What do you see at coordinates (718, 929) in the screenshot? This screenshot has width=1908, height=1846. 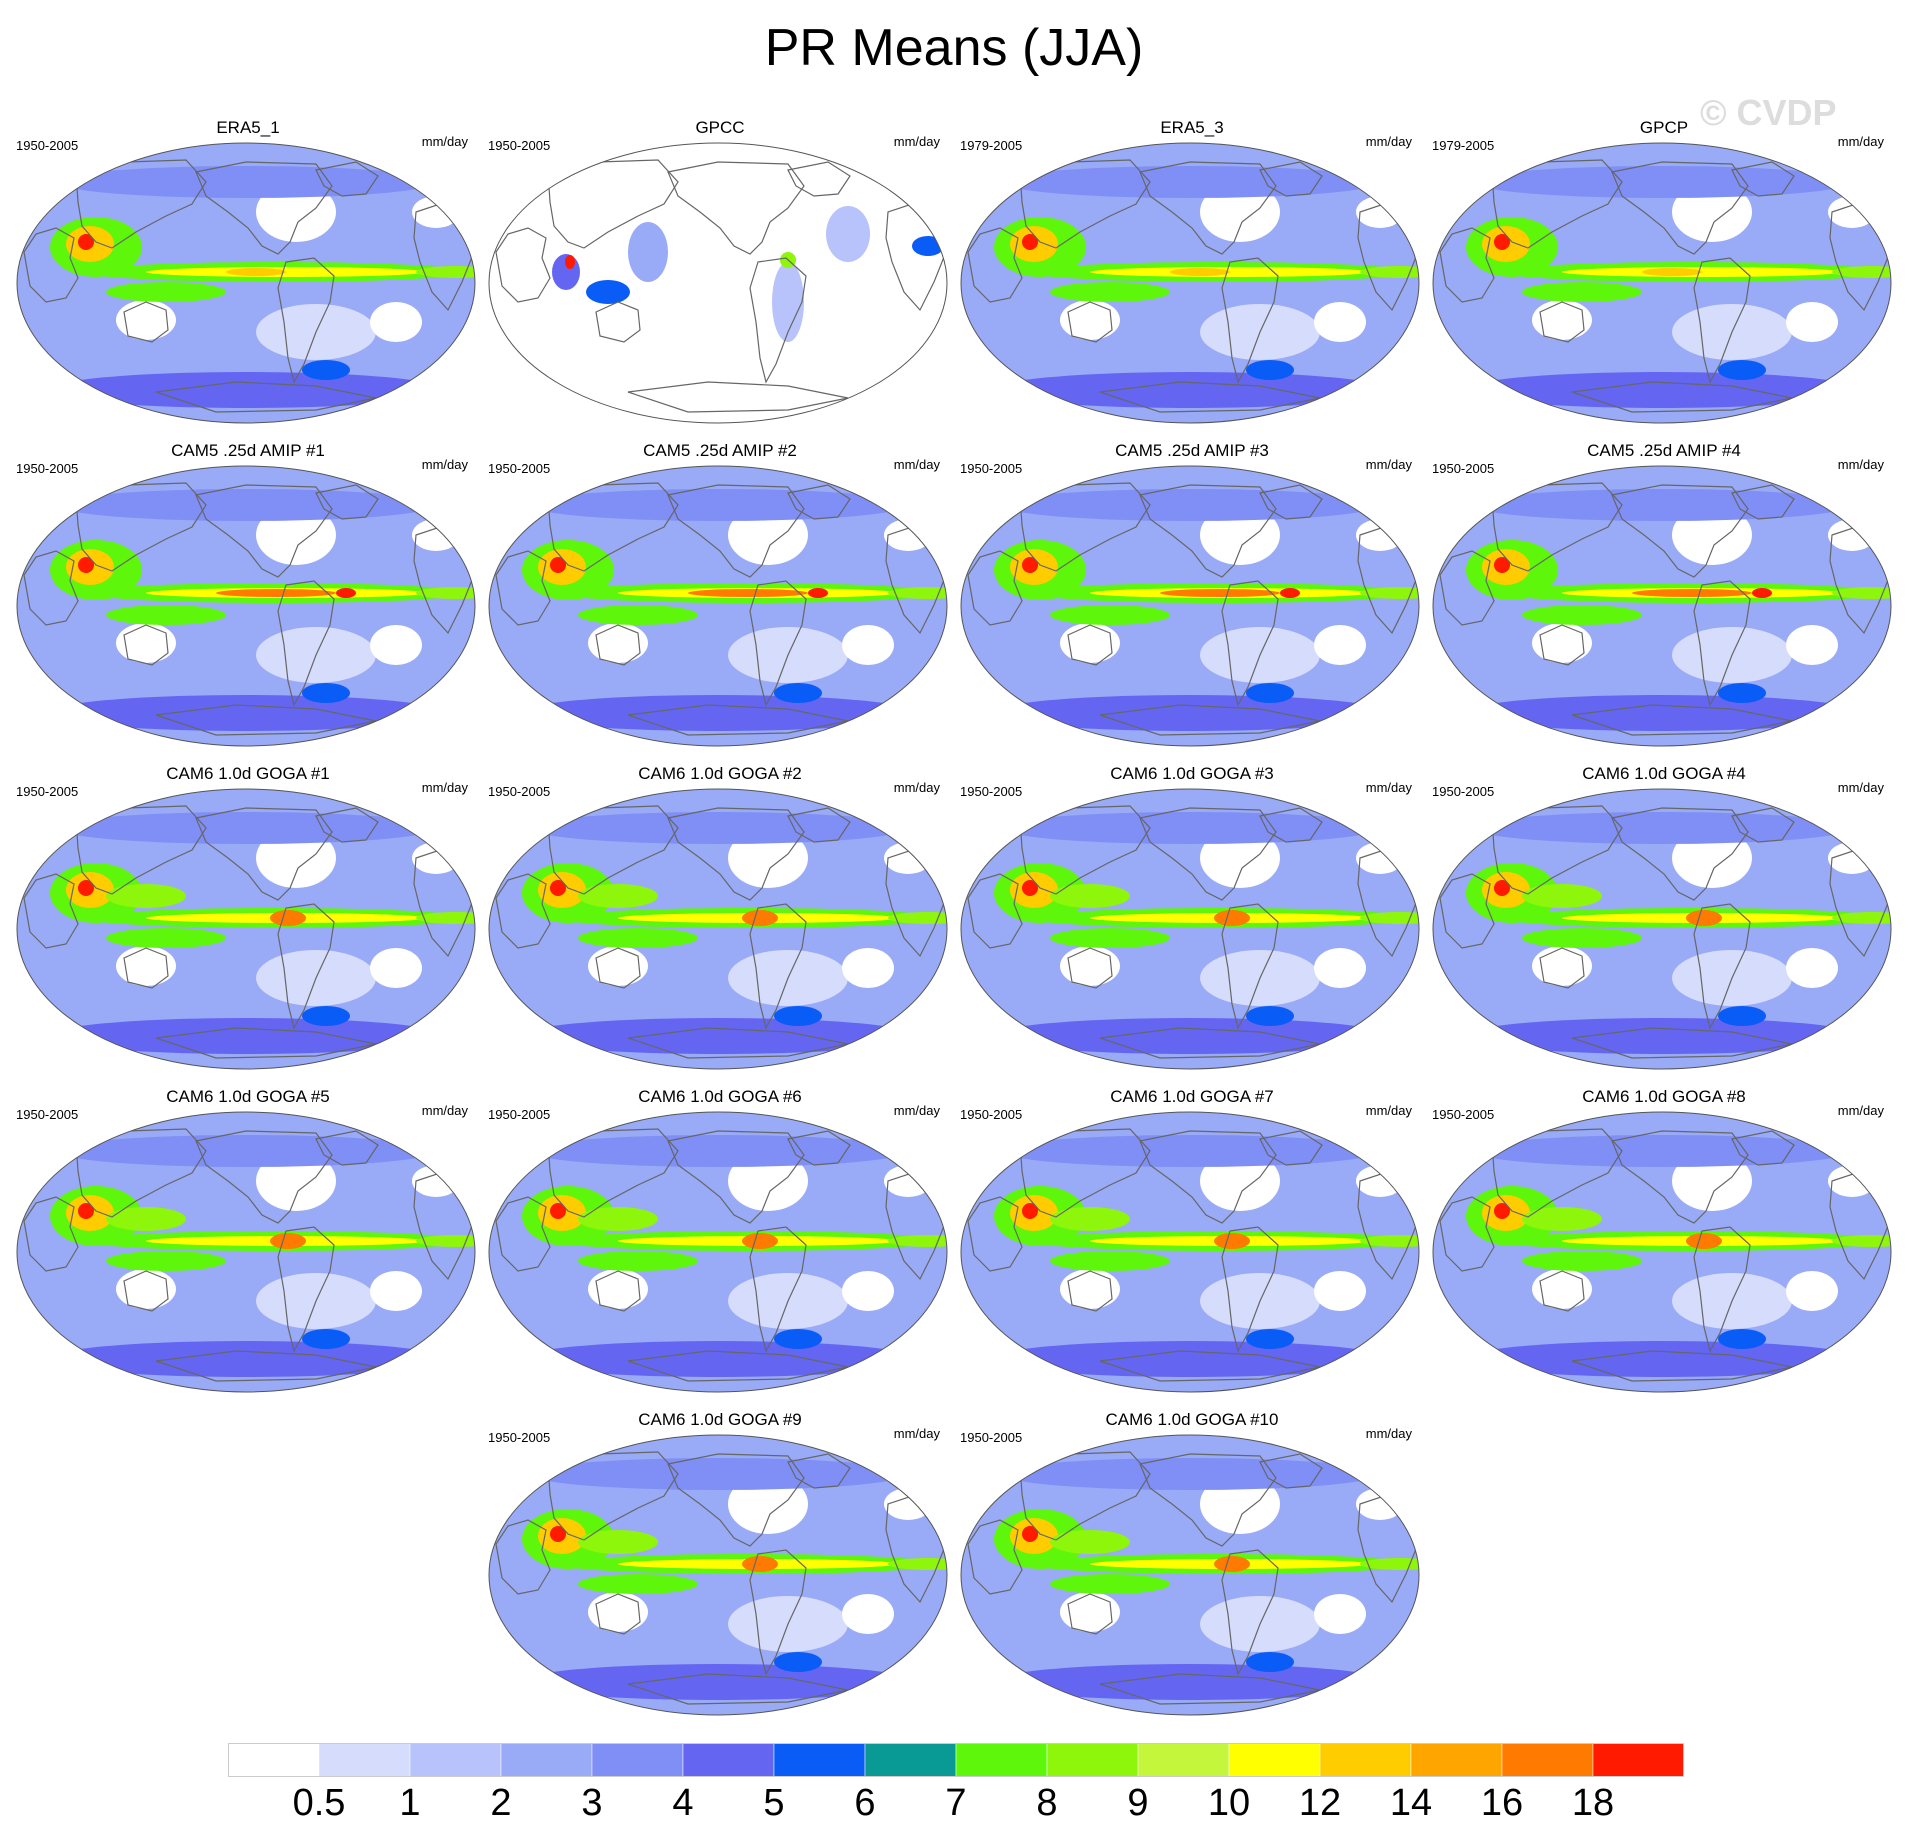 I see `map-border` at bounding box center [718, 929].